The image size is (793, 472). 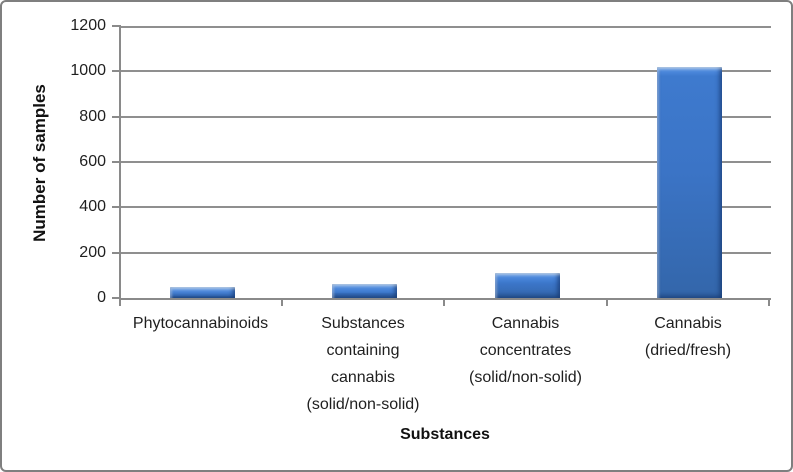 What do you see at coordinates (690, 182) in the screenshot?
I see `bar-cannabis-dried-fresh` at bounding box center [690, 182].